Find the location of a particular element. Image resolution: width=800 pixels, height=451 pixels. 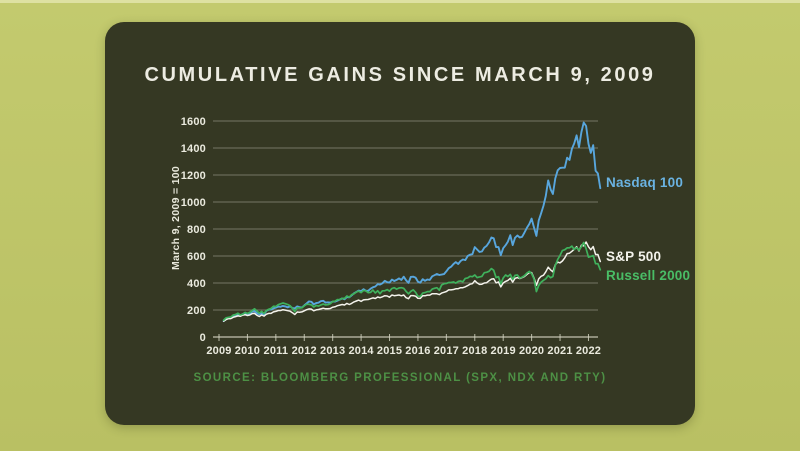

svg-text: 2020 is located at coordinates (531, 351).